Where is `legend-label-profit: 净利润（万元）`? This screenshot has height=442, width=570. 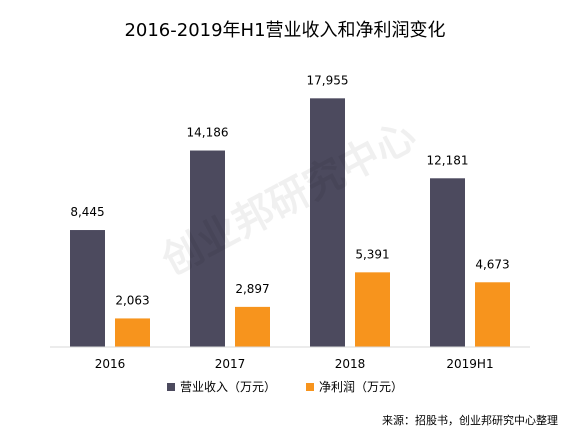
legend-label-profit: 净利润（万元） is located at coordinates (361, 387).